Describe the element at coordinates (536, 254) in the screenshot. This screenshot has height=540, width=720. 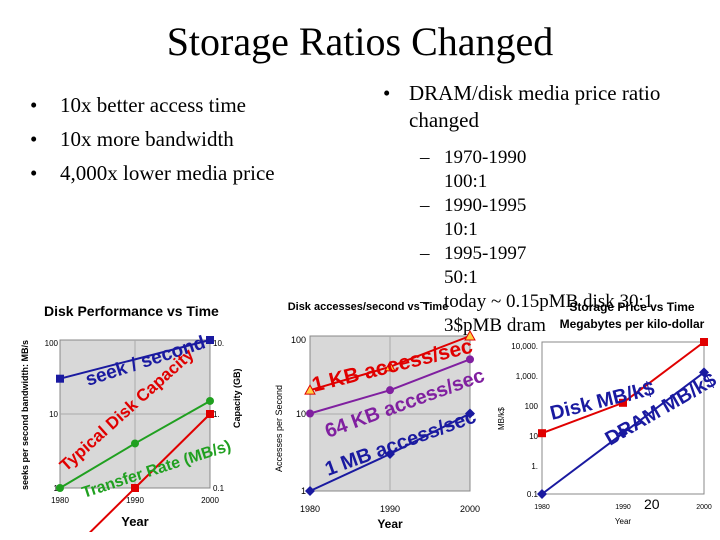
I see `sub-bullet-period: 1995-1997` at that location.